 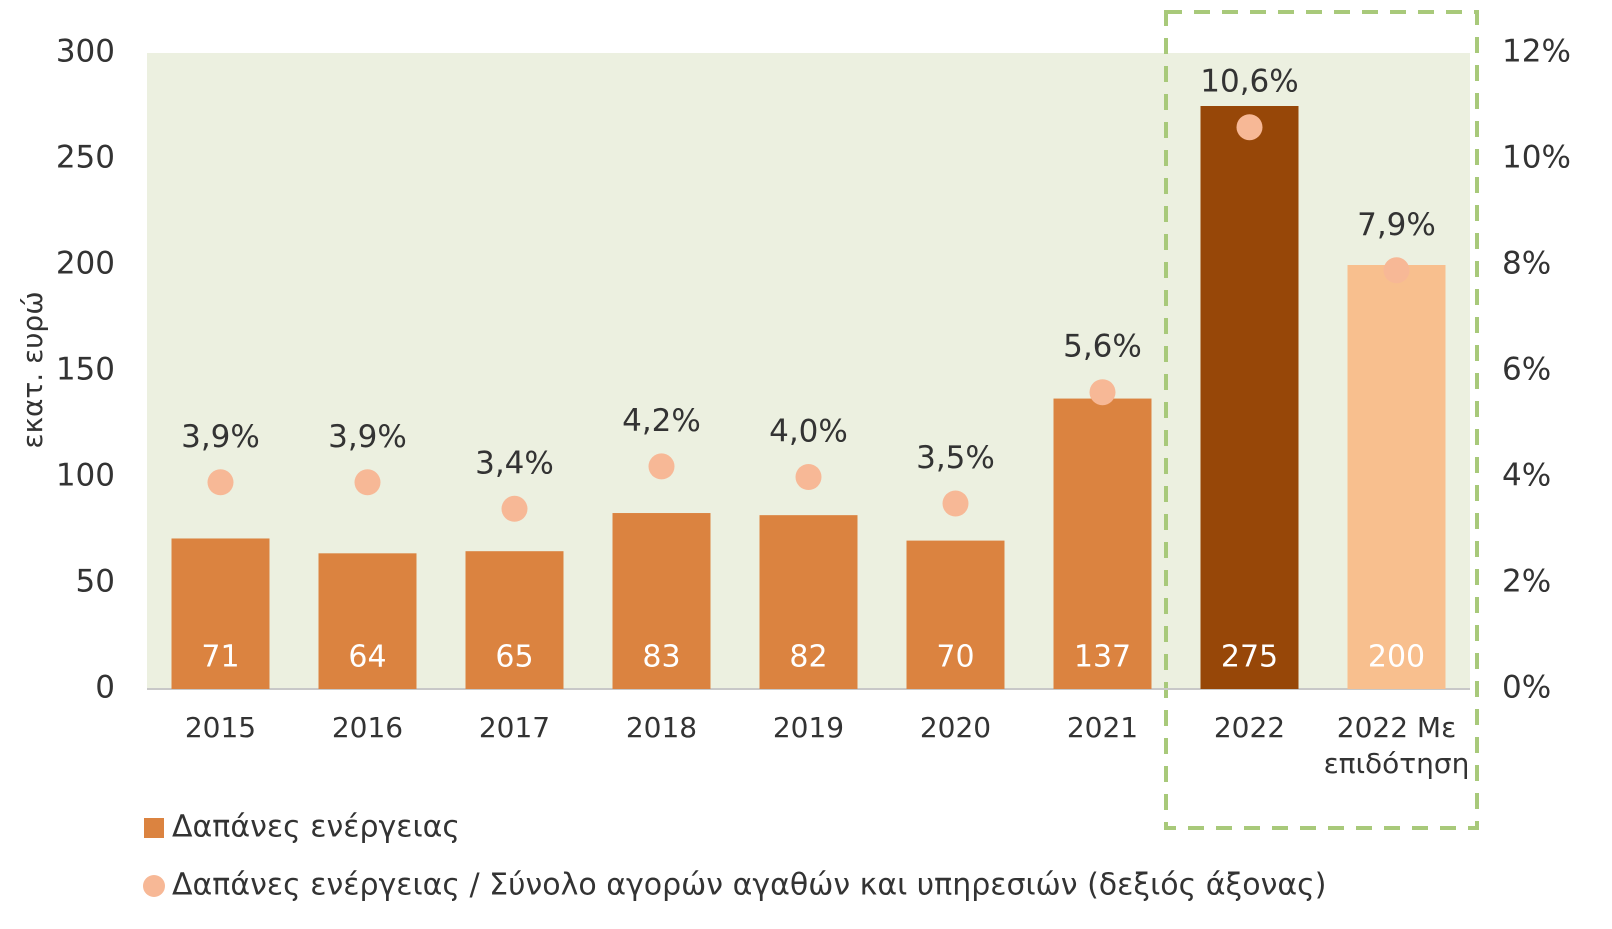 What do you see at coordinates (661, 657) in the screenshot?
I see `bar-value-label: 83` at bounding box center [661, 657].